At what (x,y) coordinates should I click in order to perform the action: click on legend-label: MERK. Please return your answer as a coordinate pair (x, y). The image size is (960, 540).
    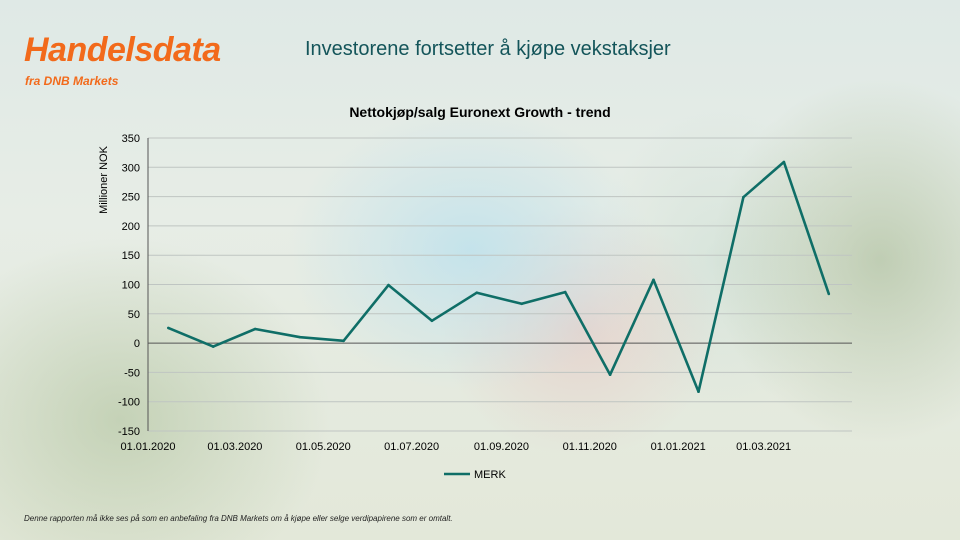
    Looking at the image, I should click on (490, 475).